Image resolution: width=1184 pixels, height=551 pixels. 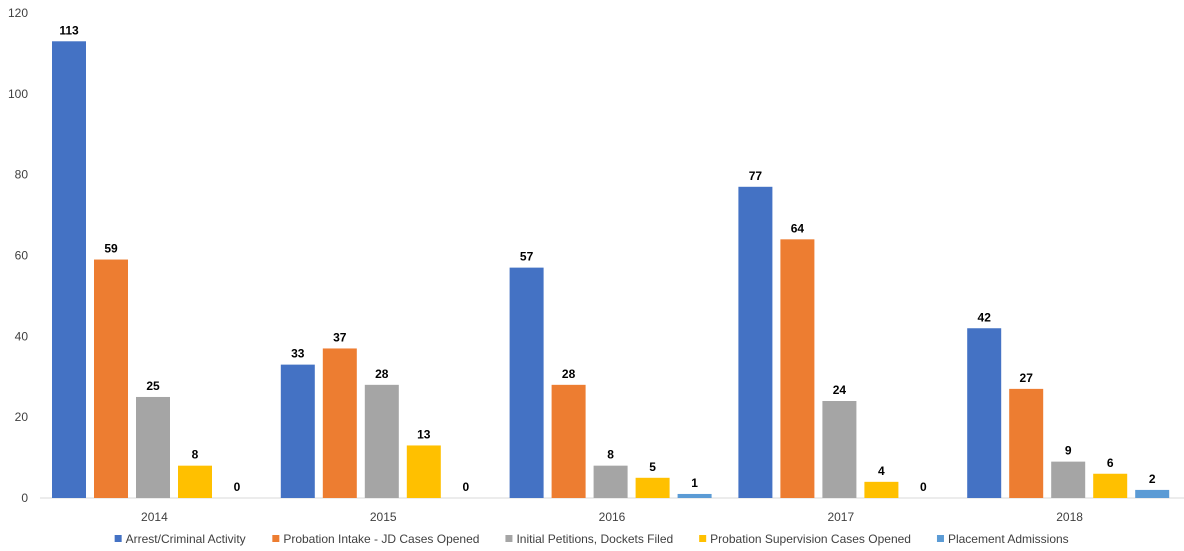 I want to click on x-tick-label: 2016, so click(x=612, y=517).